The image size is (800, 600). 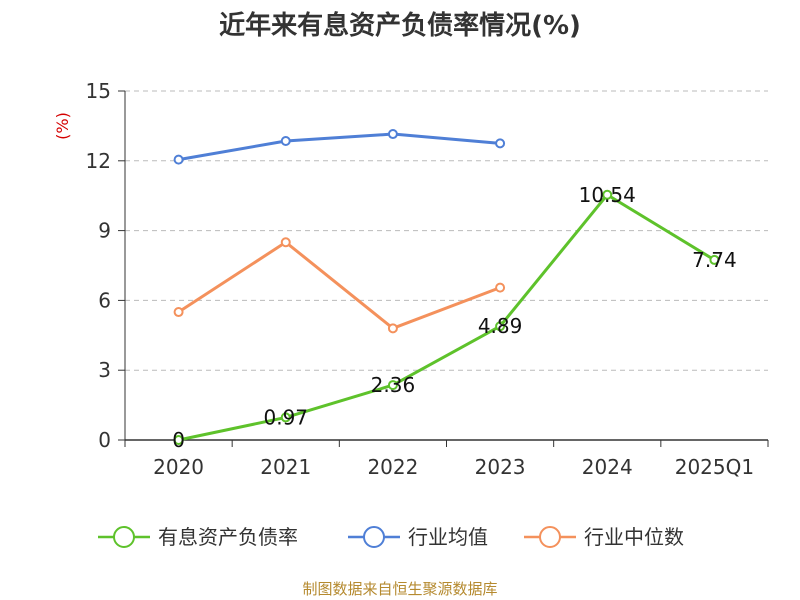 I want to click on y-tick-label-3: 9, so click(x=104, y=231).